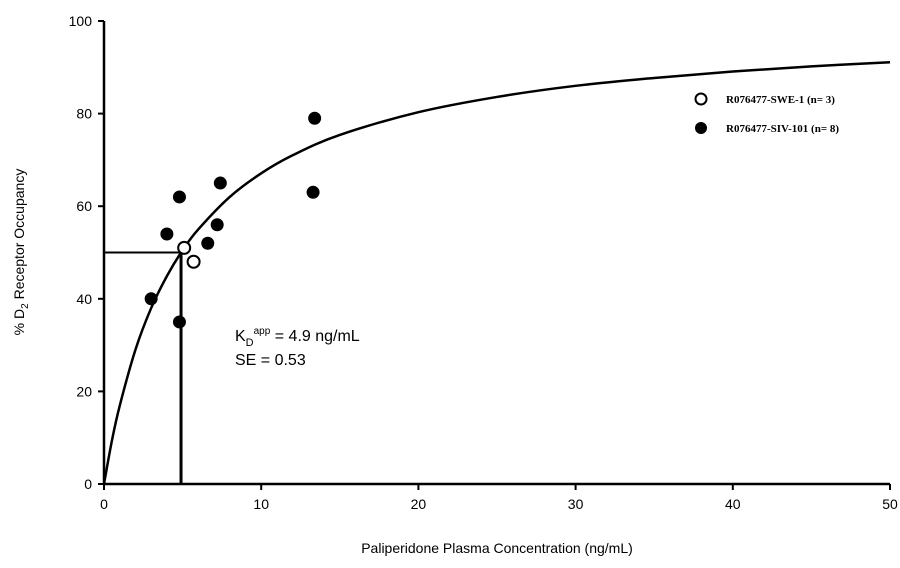 The height and width of the screenshot is (568, 900). I want to click on y-tick-label: 60, so click(84, 206).